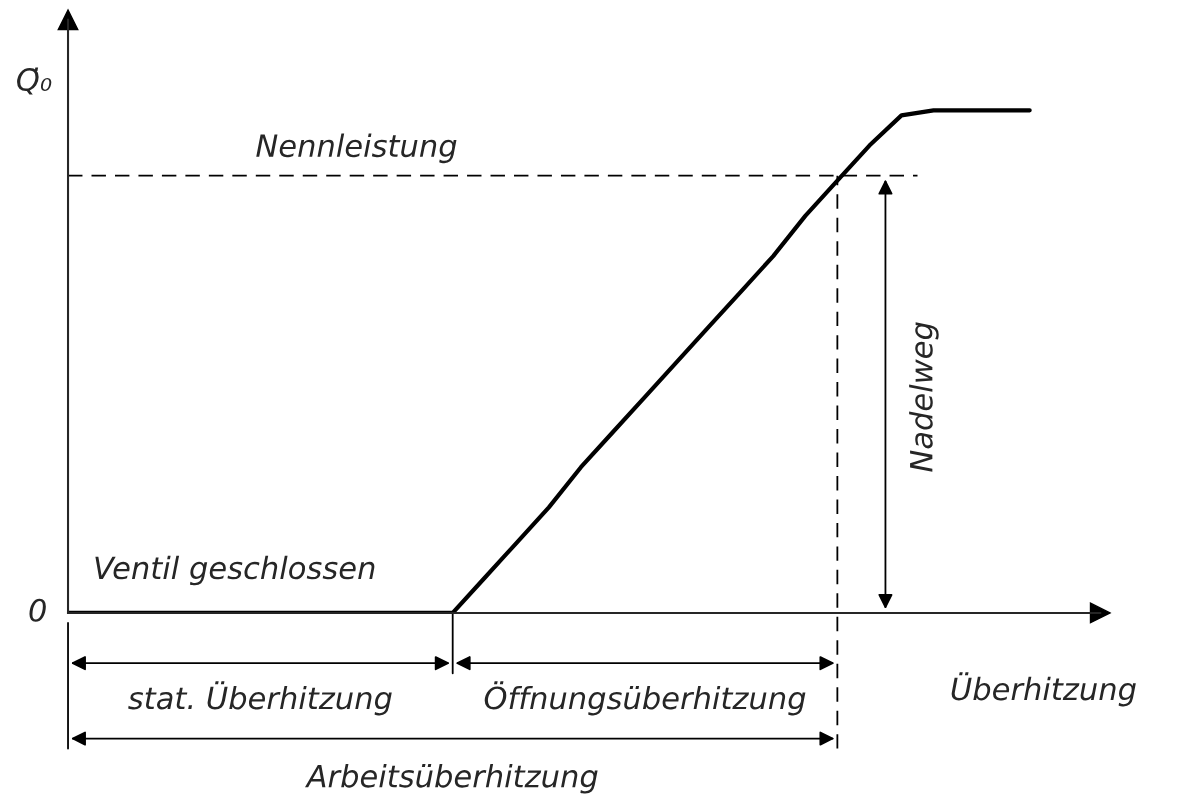 The image size is (1181, 796). Describe the element at coordinates (924, 397) in the screenshot. I see `annotation: Nadelweg` at that location.